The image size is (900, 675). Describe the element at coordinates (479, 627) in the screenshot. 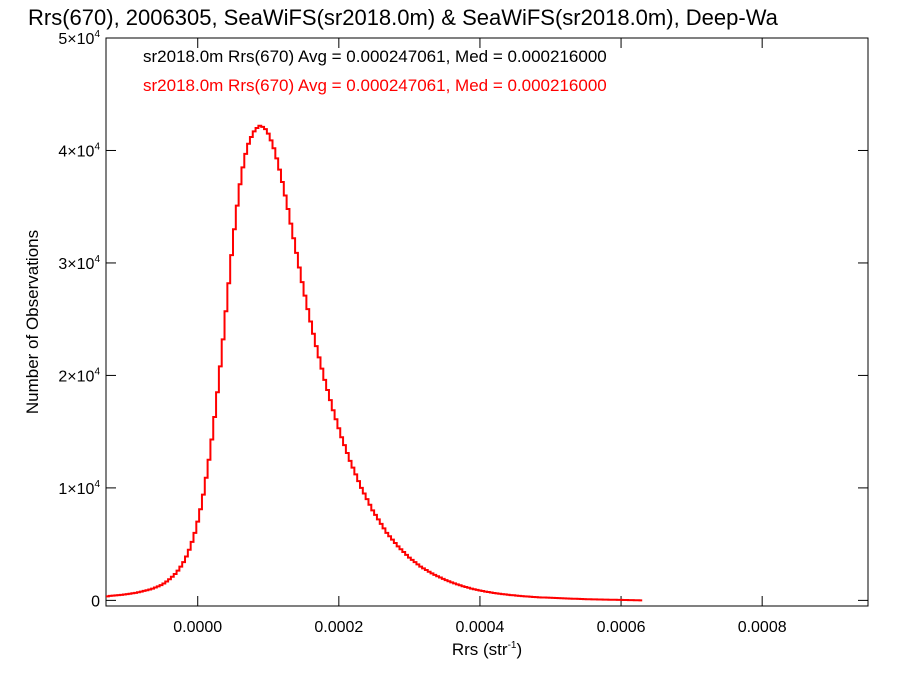

I see `x-tick-label: 0.0004` at that location.